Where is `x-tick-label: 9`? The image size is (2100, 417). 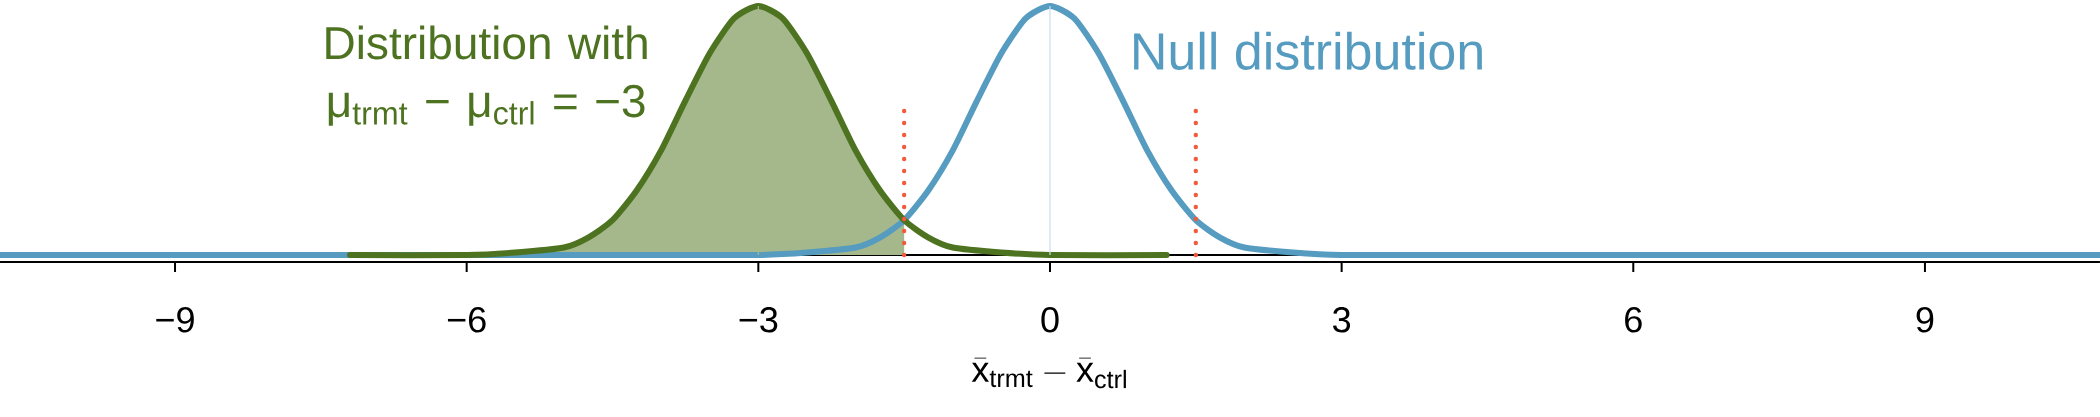
x-tick-label: 9 is located at coordinates (1925, 320).